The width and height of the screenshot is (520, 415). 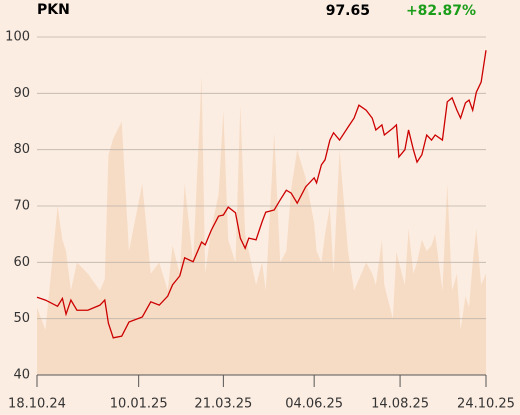 What do you see at coordinates (486, 404) in the screenshot?
I see `x-tick-label: 24.10.25` at bounding box center [486, 404].